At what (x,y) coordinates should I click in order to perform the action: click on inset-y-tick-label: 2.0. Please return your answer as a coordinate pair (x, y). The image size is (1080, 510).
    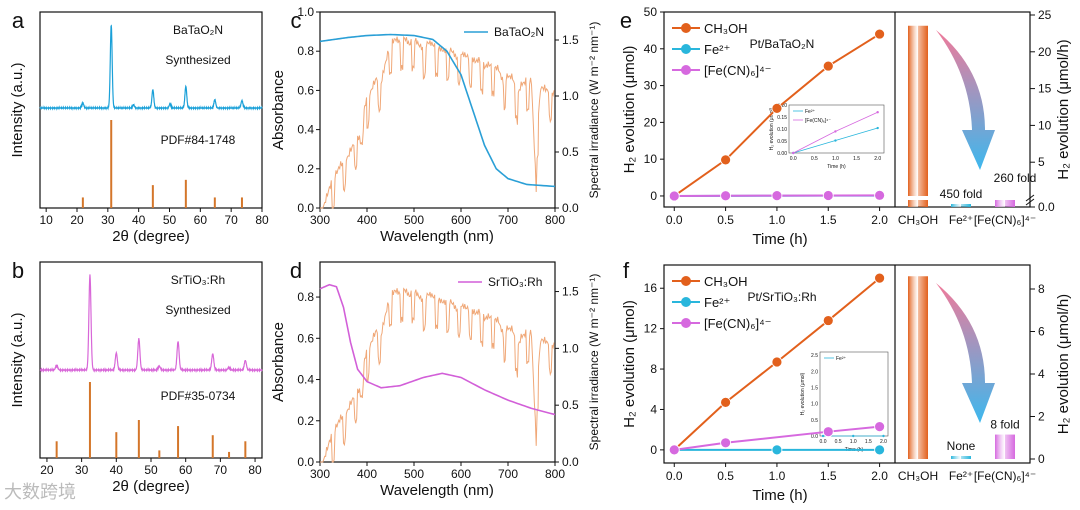
    Looking at the image, I should click on (814, 372).